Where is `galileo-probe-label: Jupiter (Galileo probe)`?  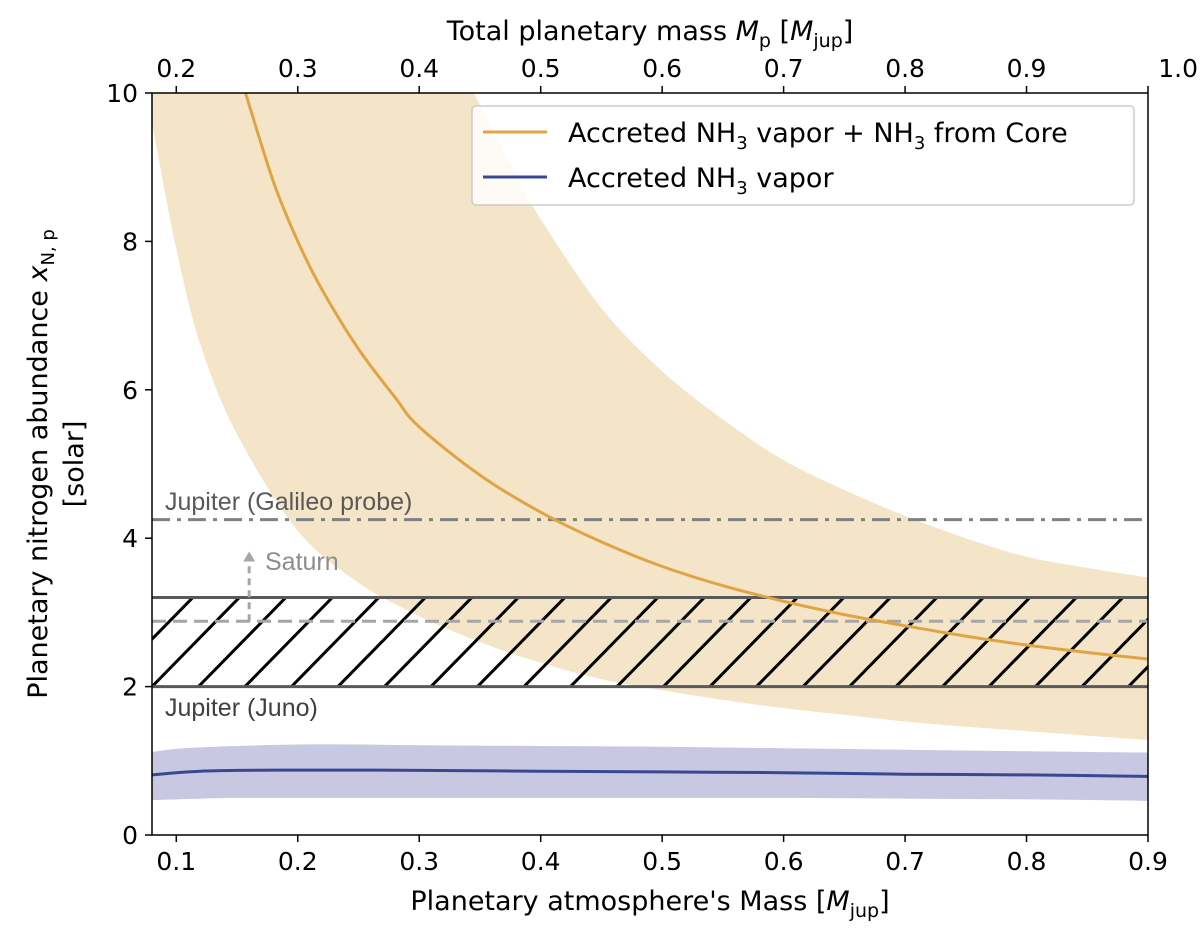 galileo-probe-label: Jupiter (Galileo probe) is located at coordinates (288, 502).